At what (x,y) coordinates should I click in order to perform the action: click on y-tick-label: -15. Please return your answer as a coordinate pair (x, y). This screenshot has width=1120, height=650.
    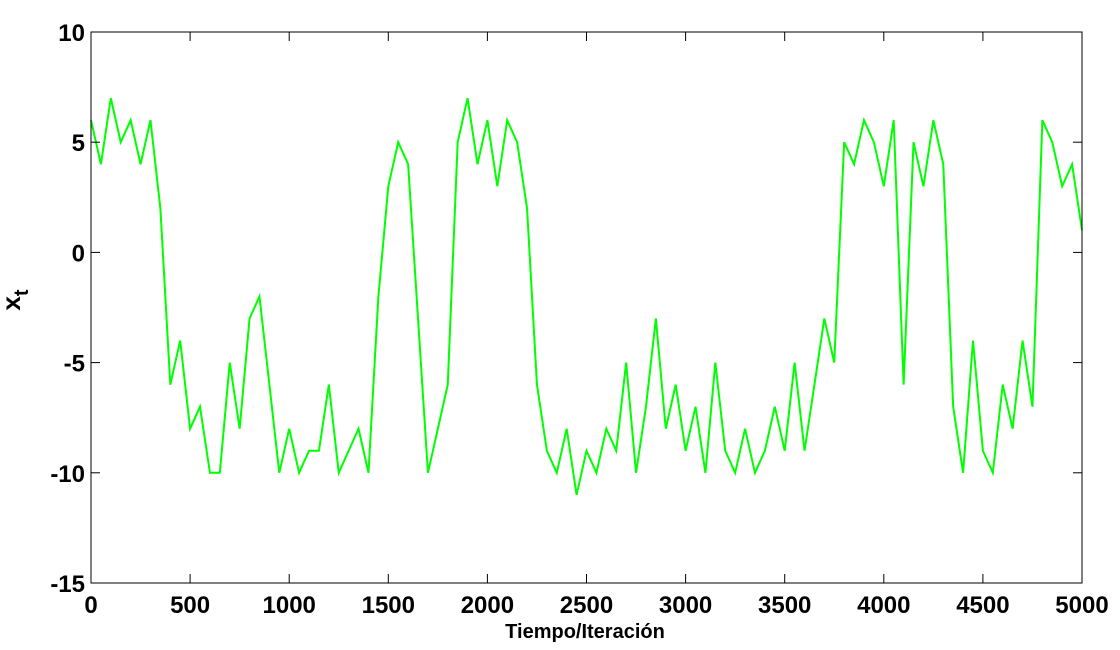
    Looking at the image, I should click on (67, 584).